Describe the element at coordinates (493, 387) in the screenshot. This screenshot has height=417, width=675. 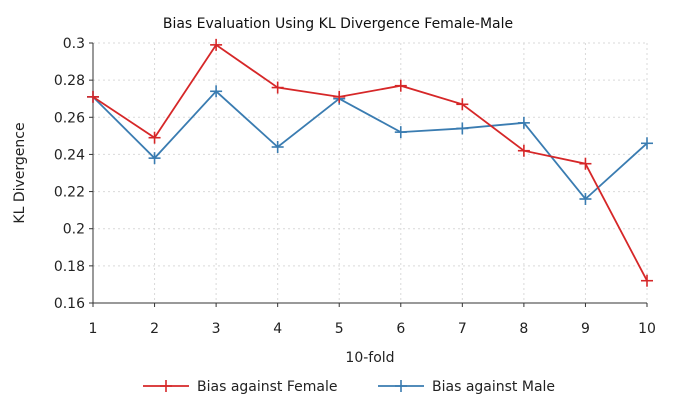
I see `legend-label: Bias against Male` at that location.